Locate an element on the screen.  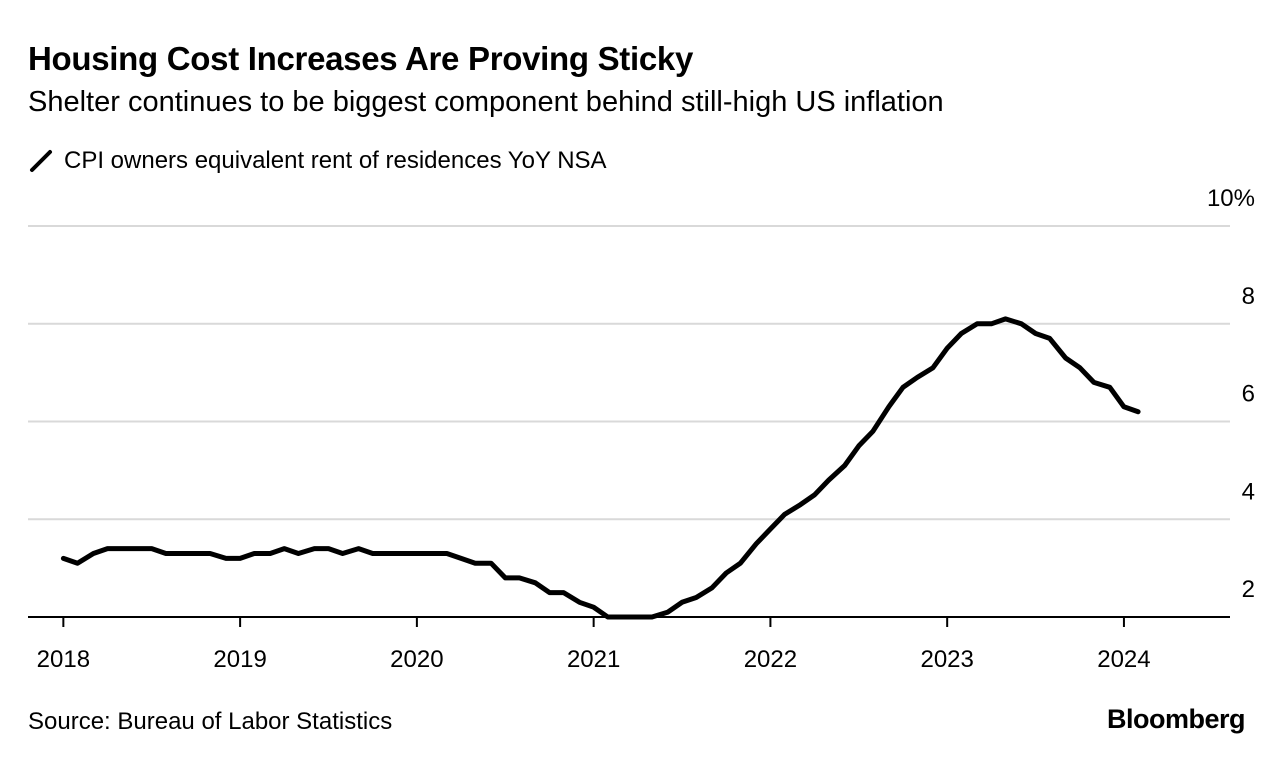
x-tick-label: 2023 is located at coordinates (946, 659).